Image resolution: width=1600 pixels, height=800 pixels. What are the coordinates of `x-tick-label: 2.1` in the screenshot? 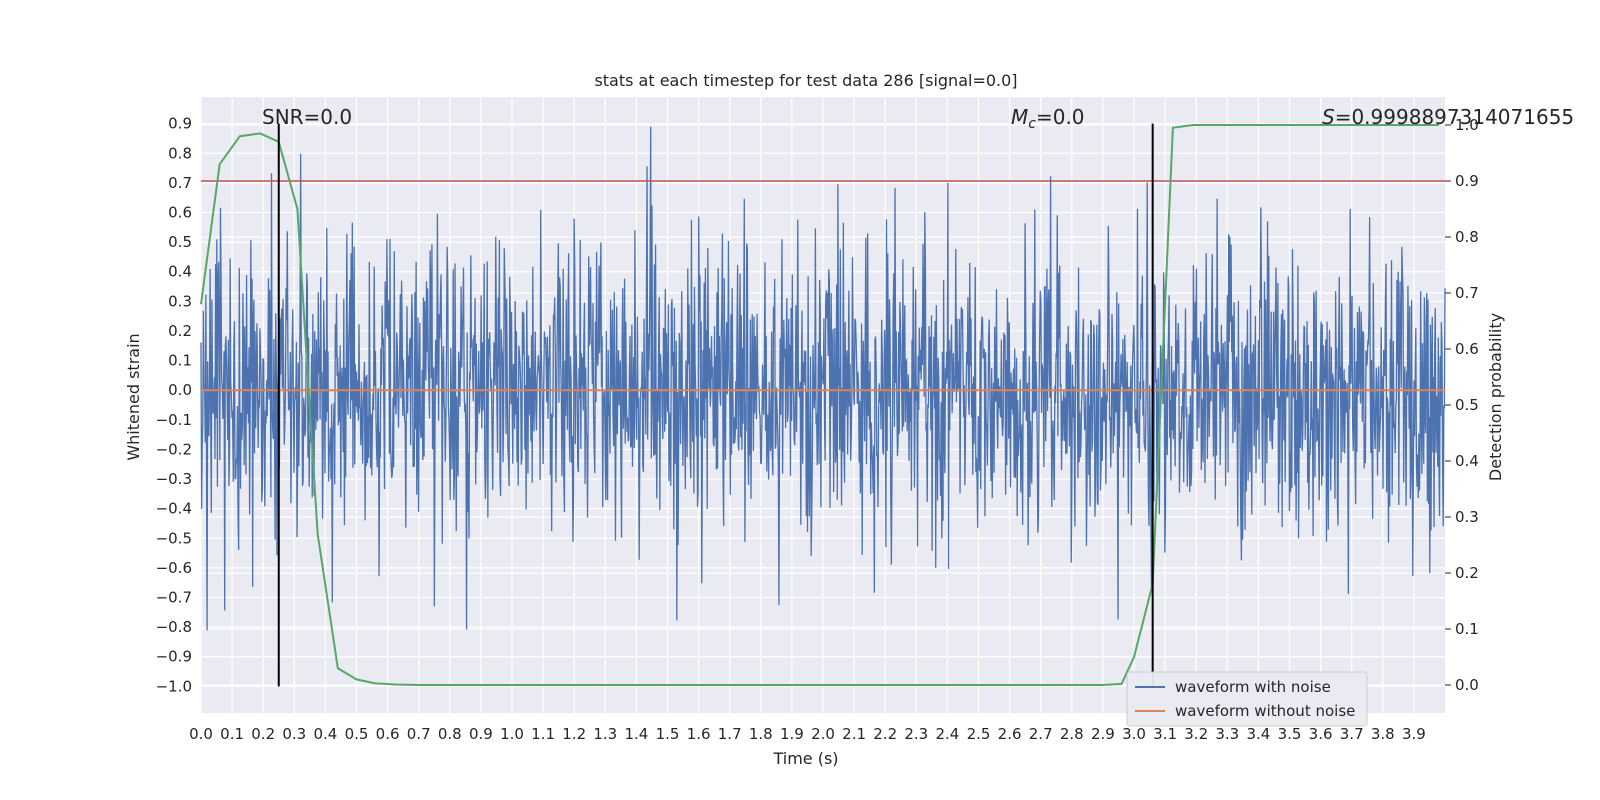 It's located at (854, 734).